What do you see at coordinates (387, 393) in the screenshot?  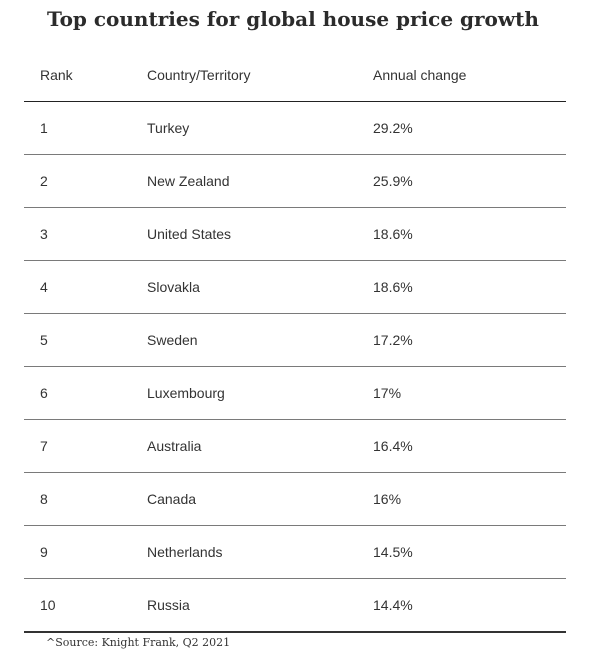 I see `change-cell: 17%` at bounding box center [387, 393].